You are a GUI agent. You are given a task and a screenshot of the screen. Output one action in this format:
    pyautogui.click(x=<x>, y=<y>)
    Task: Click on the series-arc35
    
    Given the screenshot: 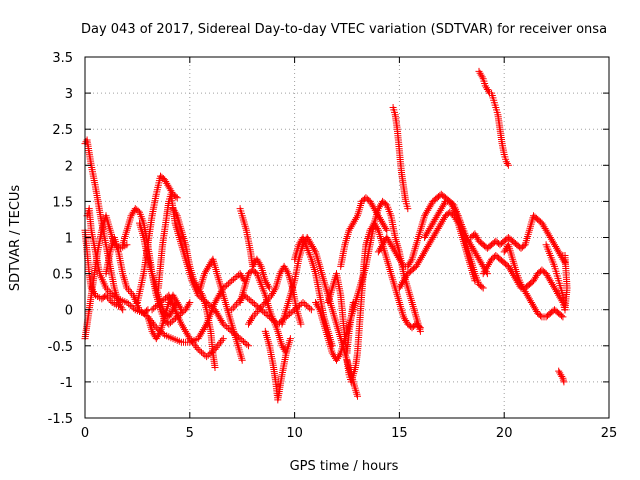 What is the action you would take?
    pyautogui.click(x=340, y=313)
    